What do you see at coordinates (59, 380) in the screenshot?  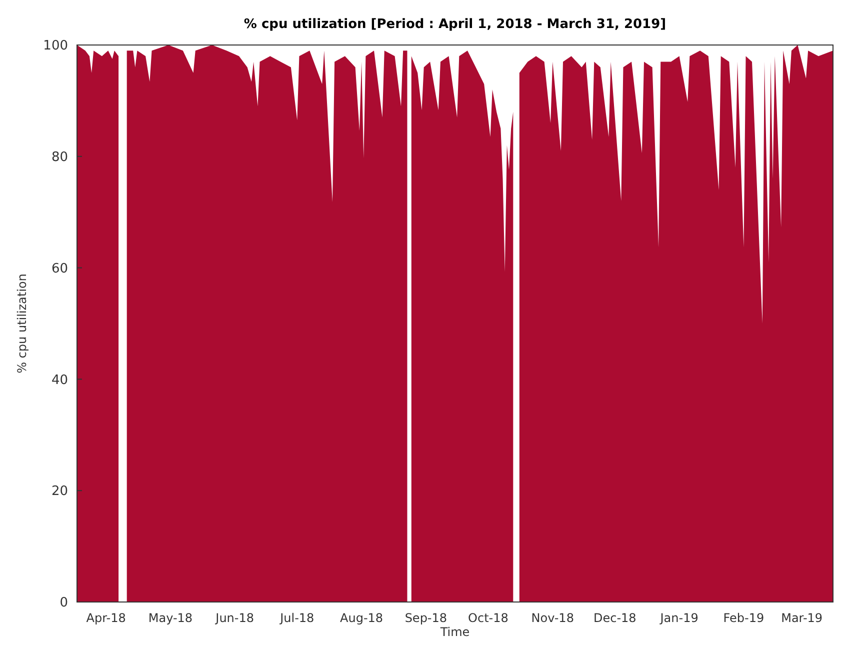 I see `y-tick-label: 40` at bounding box center [59, 380].